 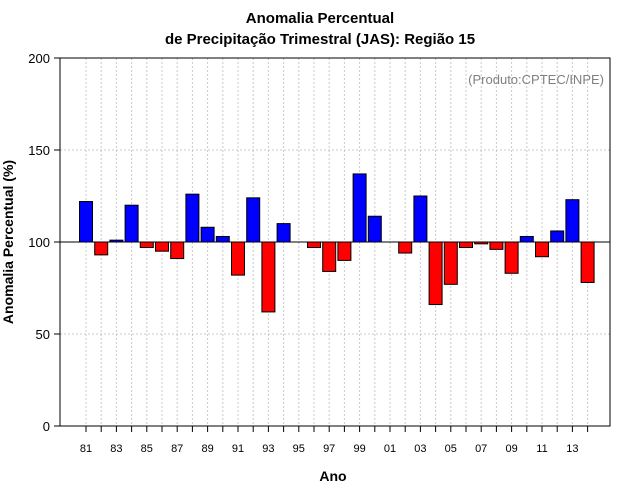 I want to click on x-tick-label: 09, so click(x=511, y=449).